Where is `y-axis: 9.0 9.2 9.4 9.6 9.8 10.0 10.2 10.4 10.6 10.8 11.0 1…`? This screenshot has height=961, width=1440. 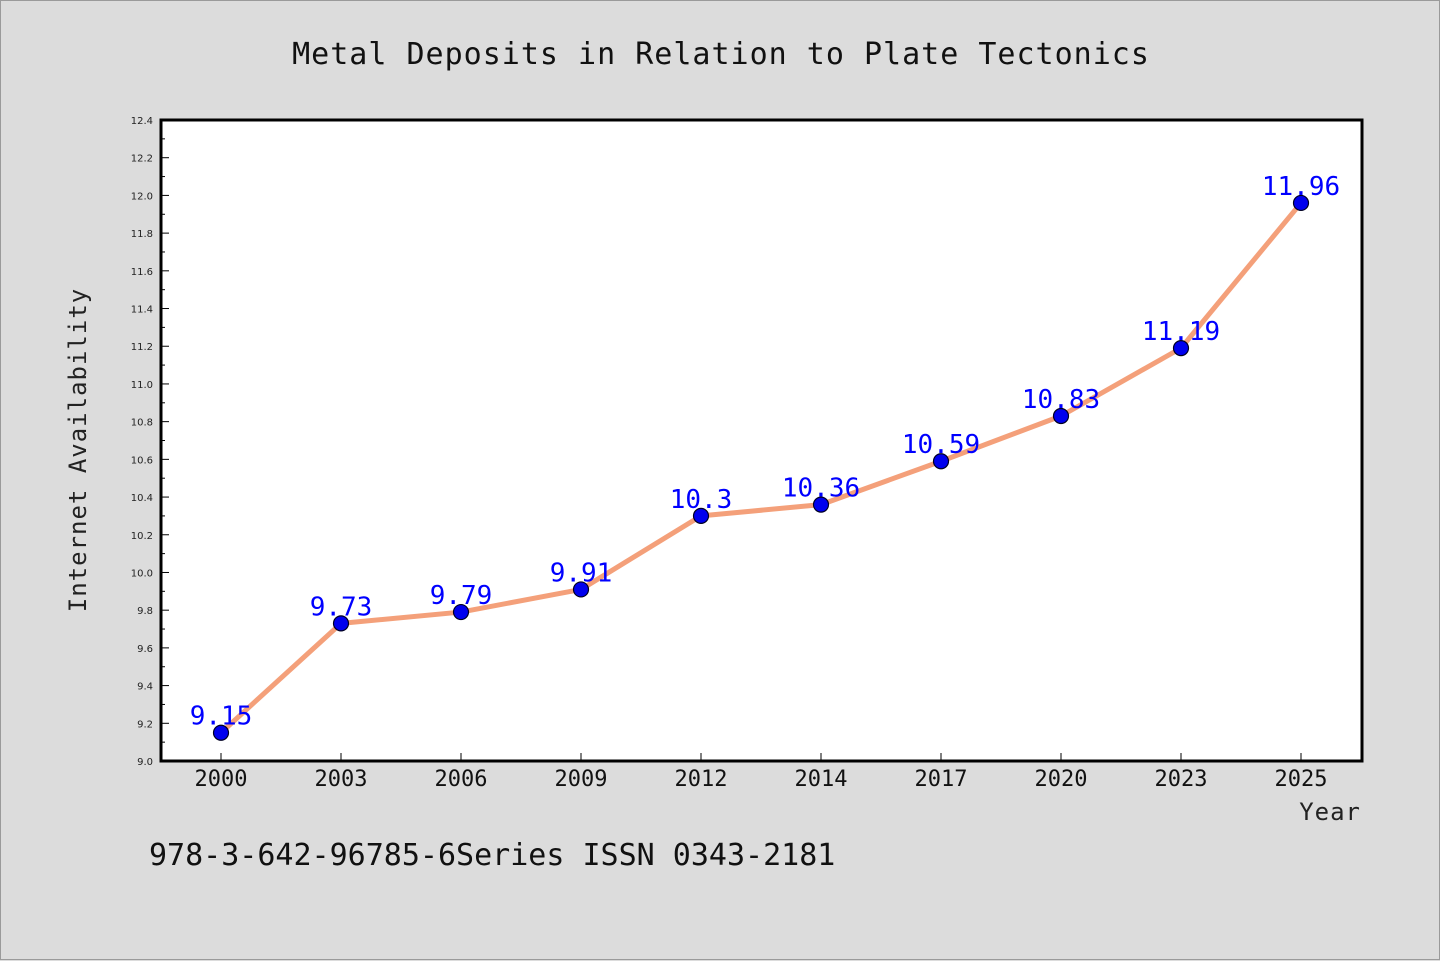
y-axis: 9.0 9.2 9.4 9.6 9.8 10.0 10.2 10.4 10.6 10.8 11.0 1… is located at coordinates (150, 442).